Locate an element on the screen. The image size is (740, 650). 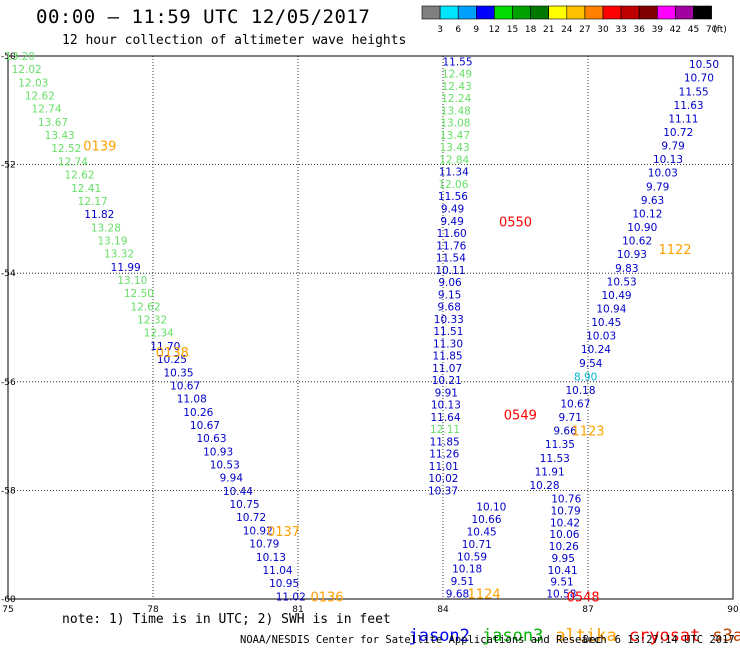
swh-value: 11.08 is located at coordinates (192, 400).